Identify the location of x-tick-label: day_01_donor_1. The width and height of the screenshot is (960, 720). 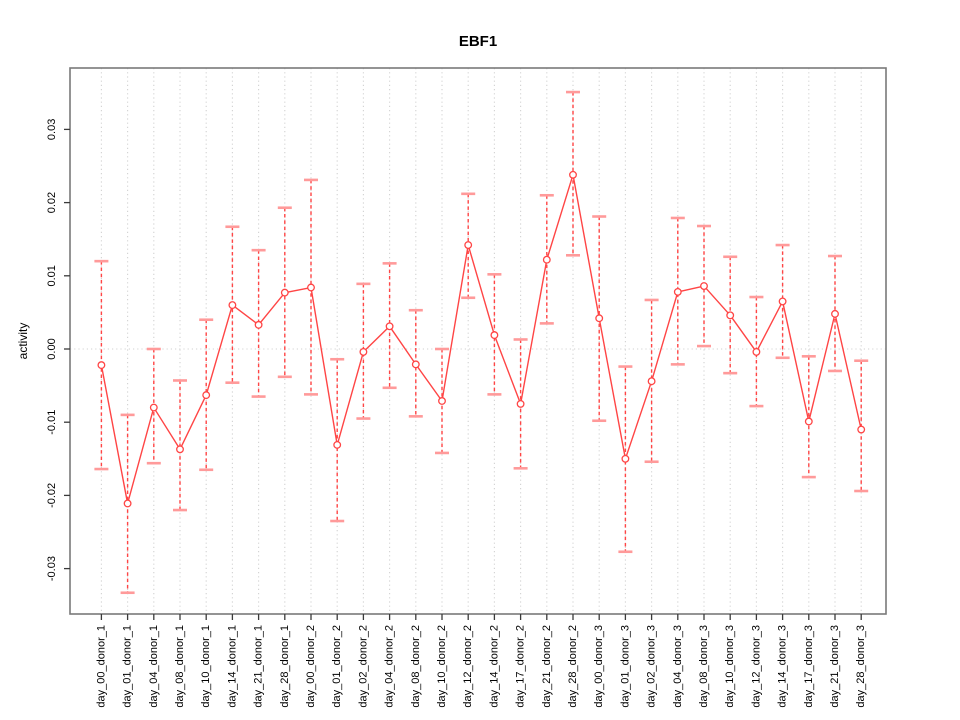
(128, 666).